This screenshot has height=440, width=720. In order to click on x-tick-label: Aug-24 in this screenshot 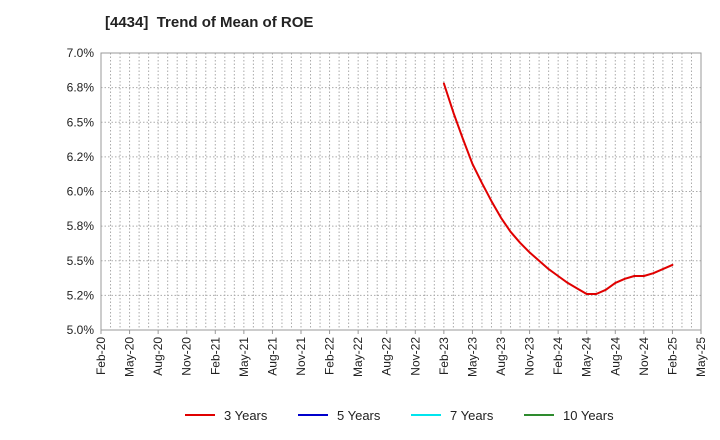, I will do `click(615, 356)`.